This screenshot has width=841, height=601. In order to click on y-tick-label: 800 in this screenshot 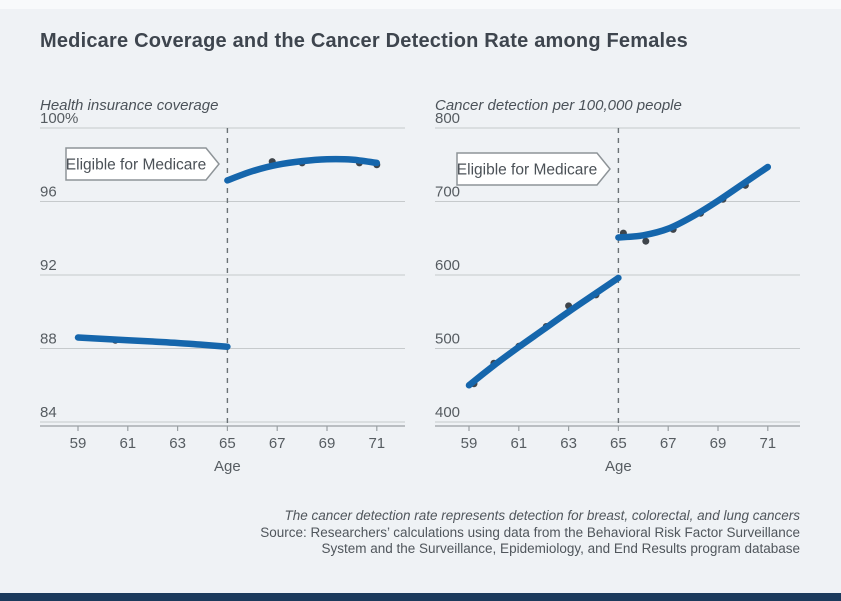, I will do `click(447, 118)`.